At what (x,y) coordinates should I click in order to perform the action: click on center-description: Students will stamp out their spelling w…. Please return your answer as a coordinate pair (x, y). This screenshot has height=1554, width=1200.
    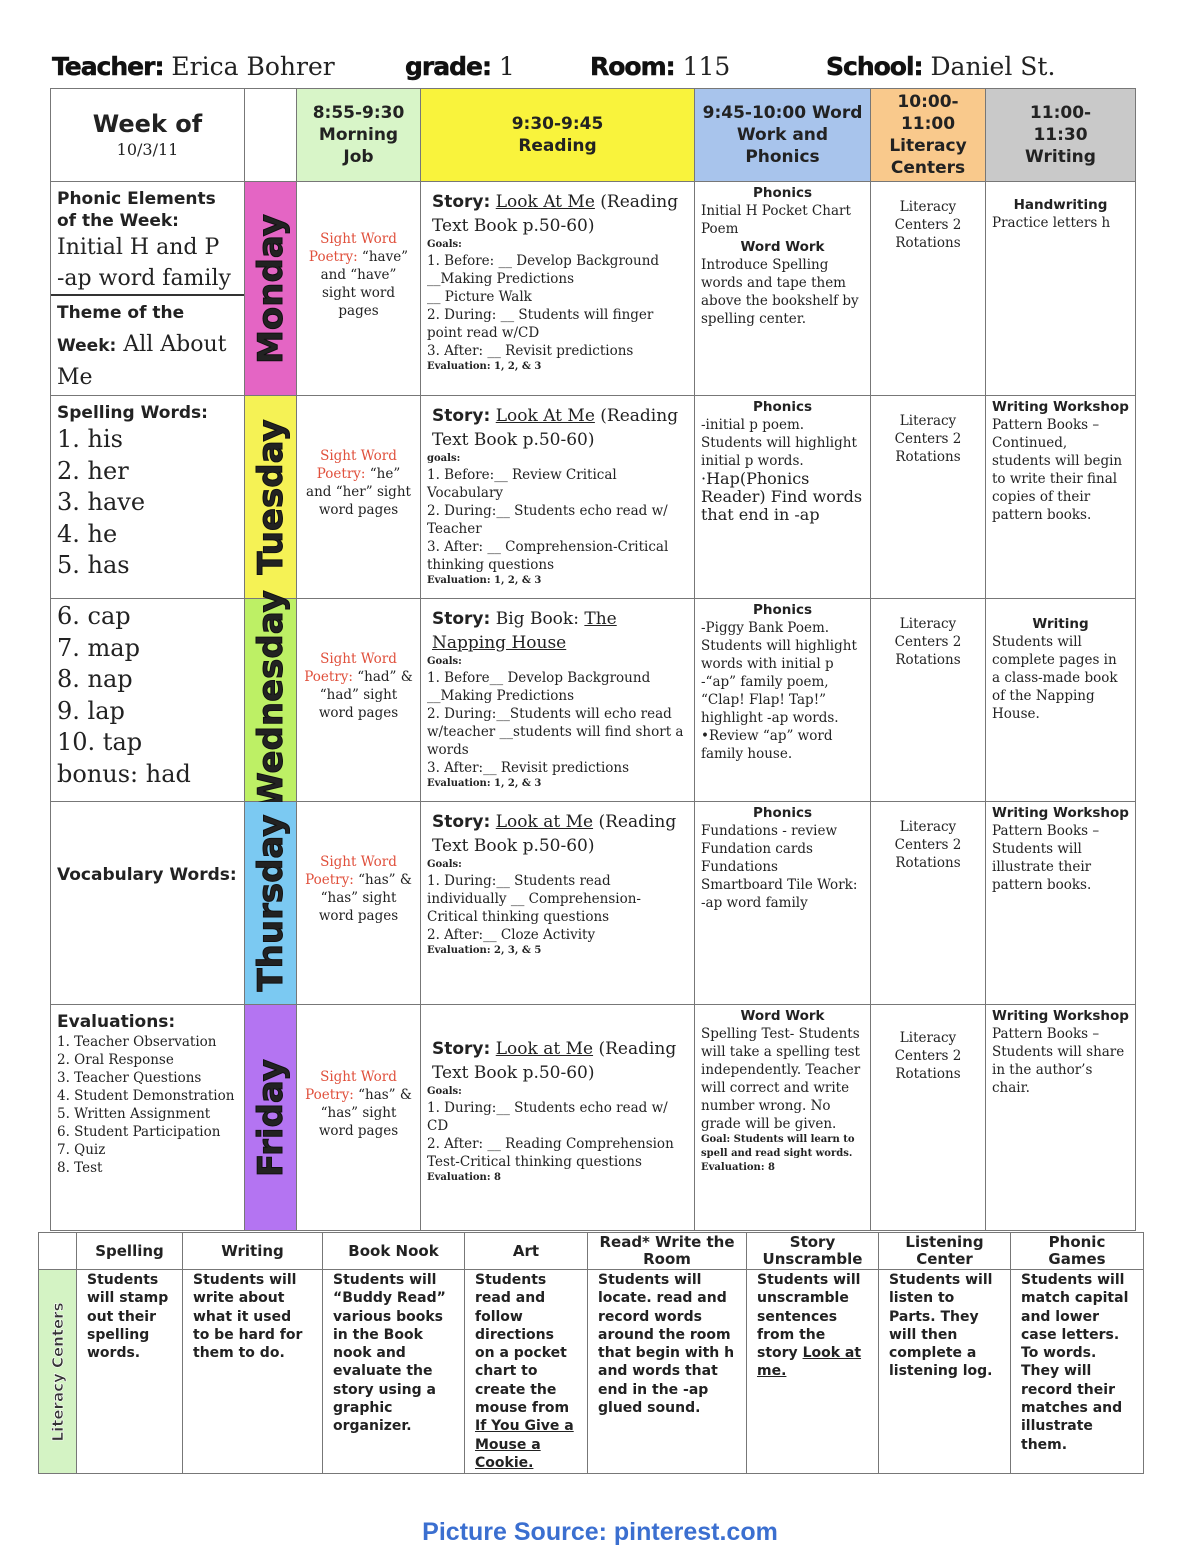
    Looking at the image, I should click on (129, 1371).